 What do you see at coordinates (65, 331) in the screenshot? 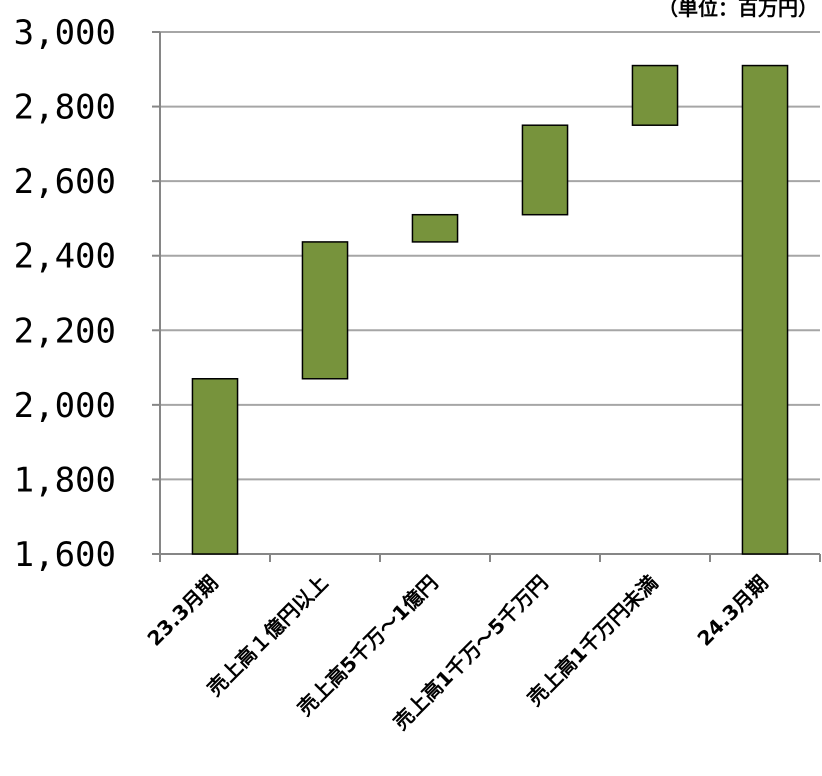
I see `y-tick-label: 2,200` at bounding box center [65, 331].